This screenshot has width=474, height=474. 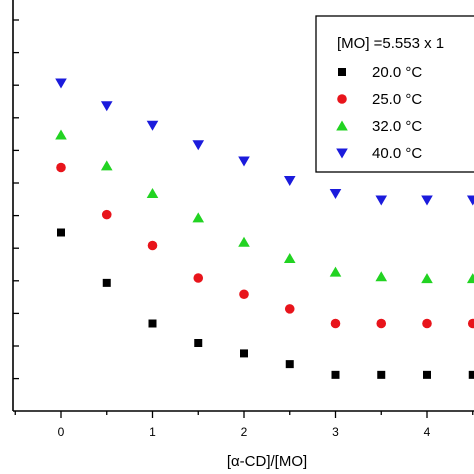 I want to click on x-axis-title: [α-CD]/[MO], so click(x=267, y=461).